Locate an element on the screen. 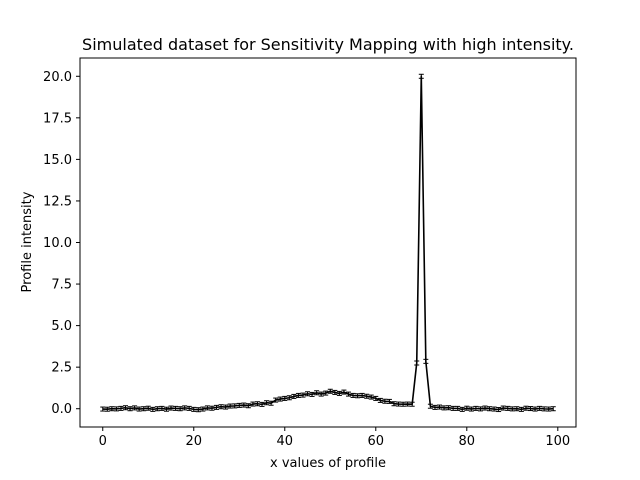 This screenshot has height=480, width=640. y-tick-label: 15.0 is located at coordinates (57, 160).